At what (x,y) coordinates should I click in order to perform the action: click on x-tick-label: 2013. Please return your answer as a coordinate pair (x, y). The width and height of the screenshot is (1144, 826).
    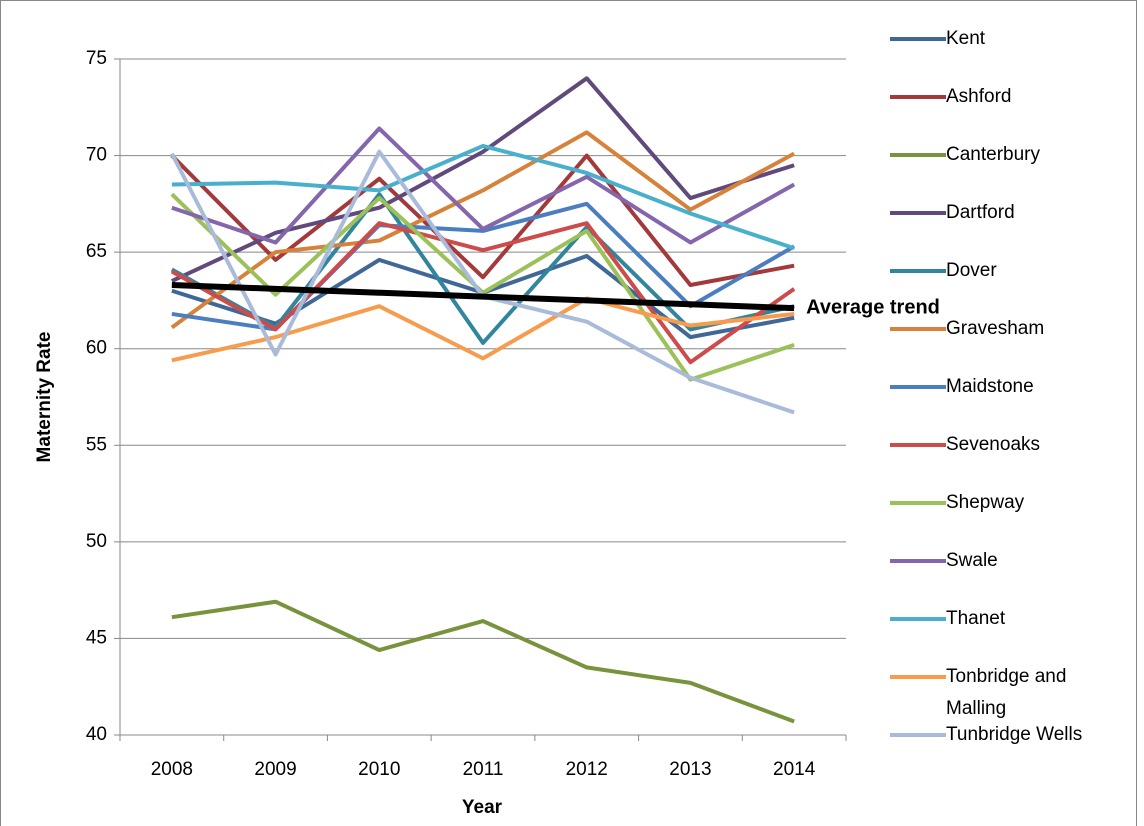
    Looking at the image, I should click on (690, 769).